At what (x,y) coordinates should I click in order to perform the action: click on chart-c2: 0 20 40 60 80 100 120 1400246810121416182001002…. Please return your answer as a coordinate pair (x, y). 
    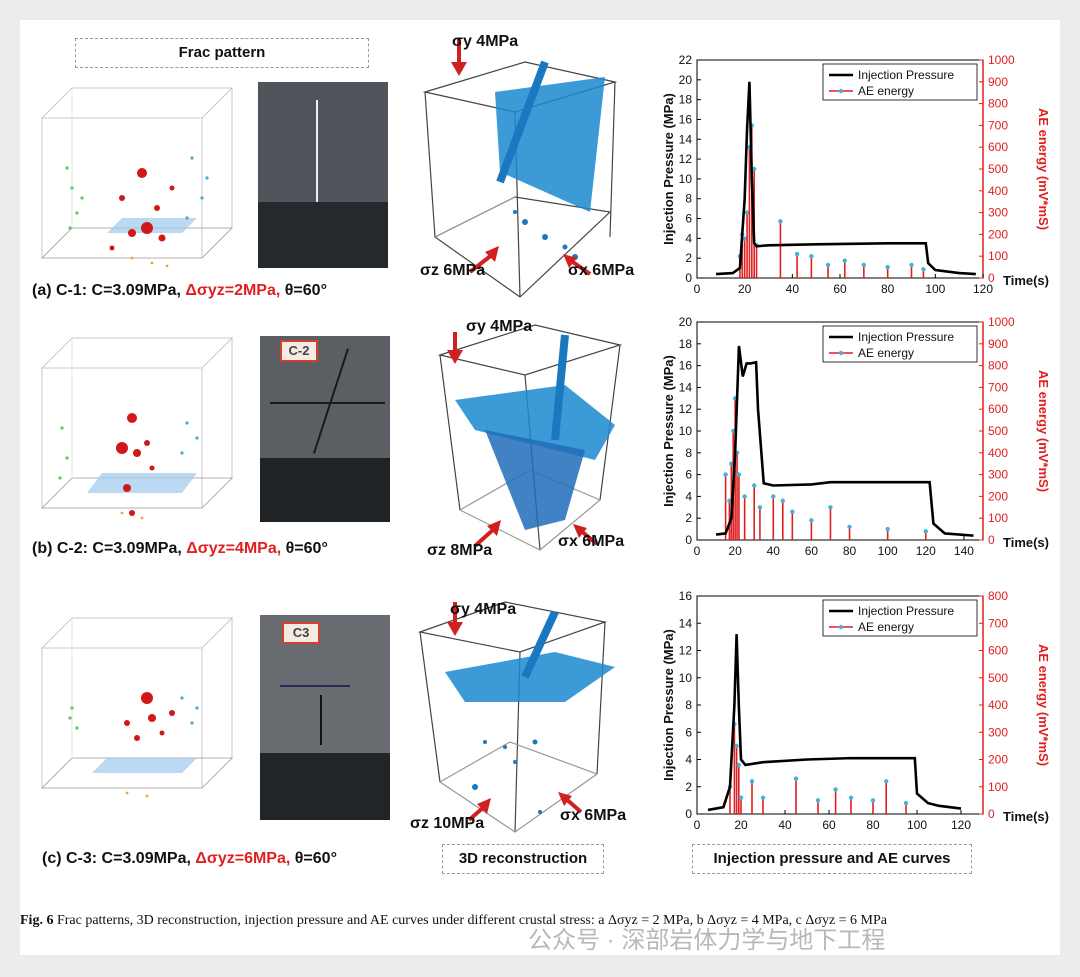
    Looking at the image, I should click on (856, 436).